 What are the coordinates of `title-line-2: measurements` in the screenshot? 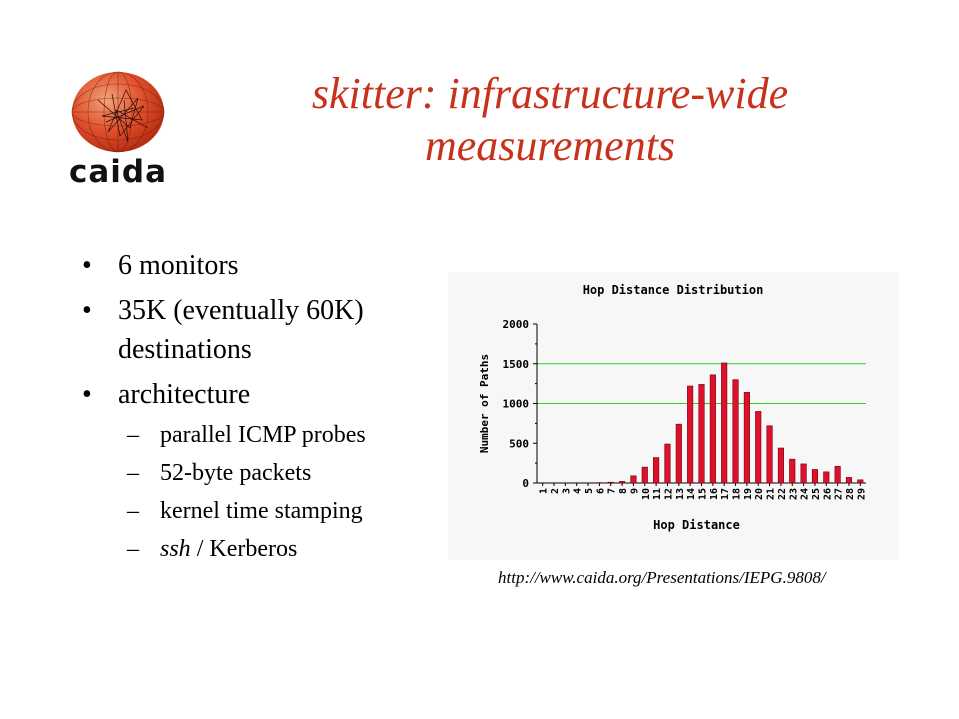 It's located at (550, 145).